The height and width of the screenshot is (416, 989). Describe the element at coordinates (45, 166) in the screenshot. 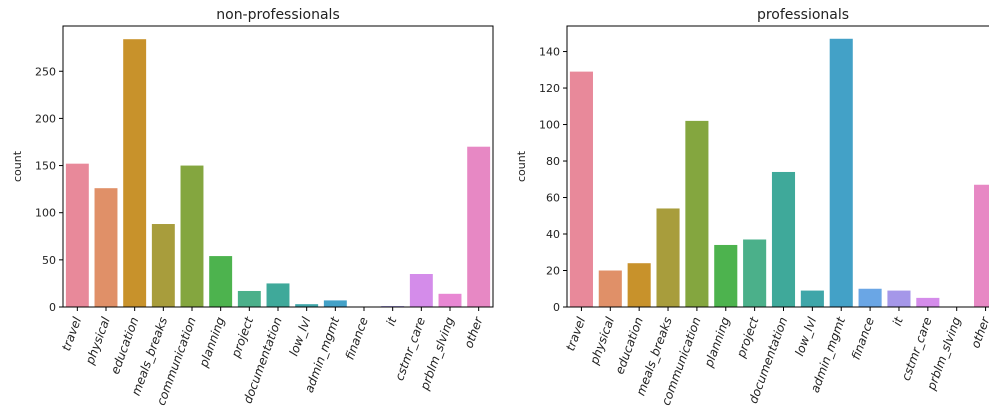

I see `y-tick-label: 150` at that location.